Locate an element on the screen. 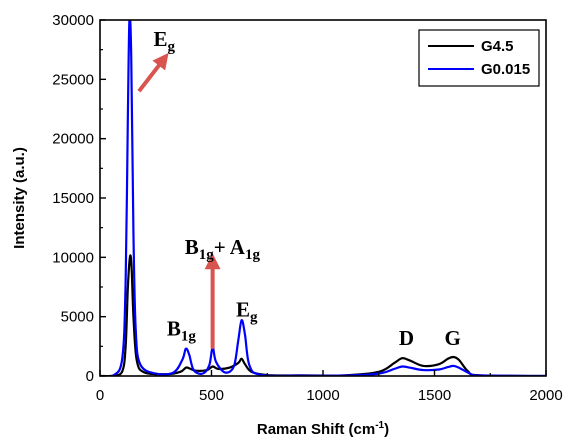 The image size is (569, 439). legend: G4.5 G0.015 is located at coordinates (479, 58).